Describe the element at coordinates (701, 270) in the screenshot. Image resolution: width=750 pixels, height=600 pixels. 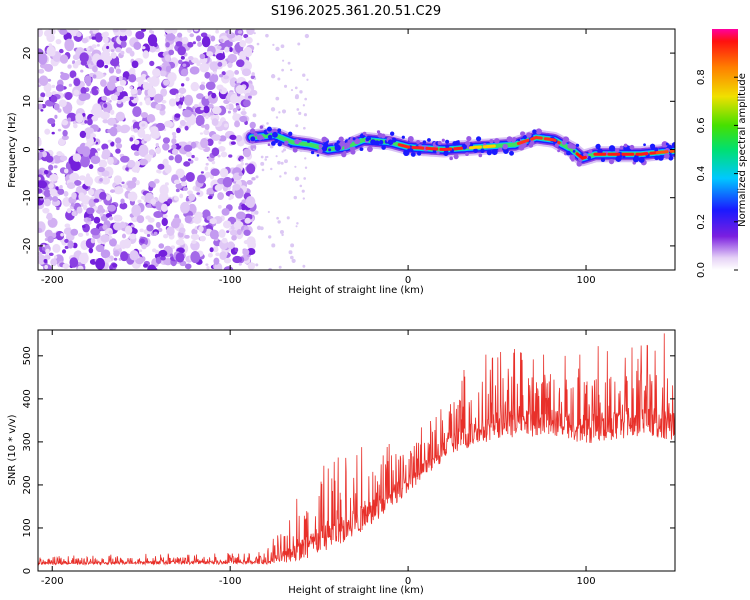
I see `colorbar-tick-label: 0.0` at that location.